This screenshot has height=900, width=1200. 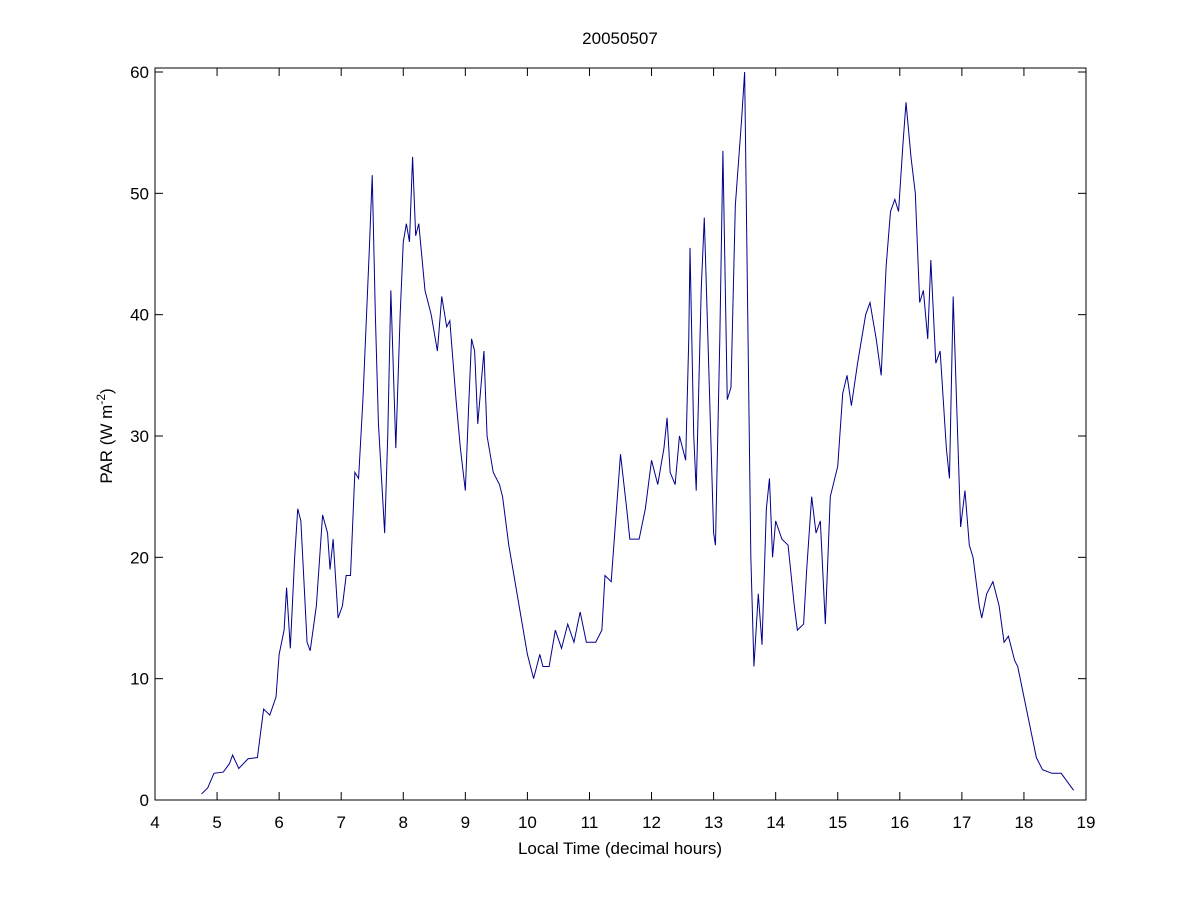 What do you see at coordinates (899, 822) in the screenshot?
I see `x-tick-label: 16` at bounding box center [899, 822].